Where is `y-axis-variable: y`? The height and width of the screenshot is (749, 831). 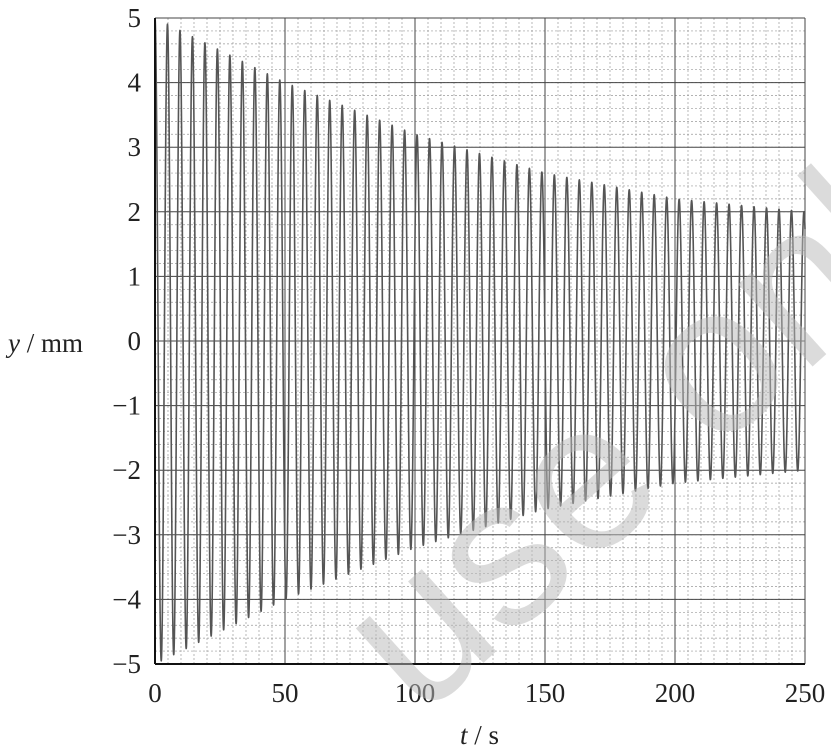 y-axis-variable: y is located at coordinates (12, 343).